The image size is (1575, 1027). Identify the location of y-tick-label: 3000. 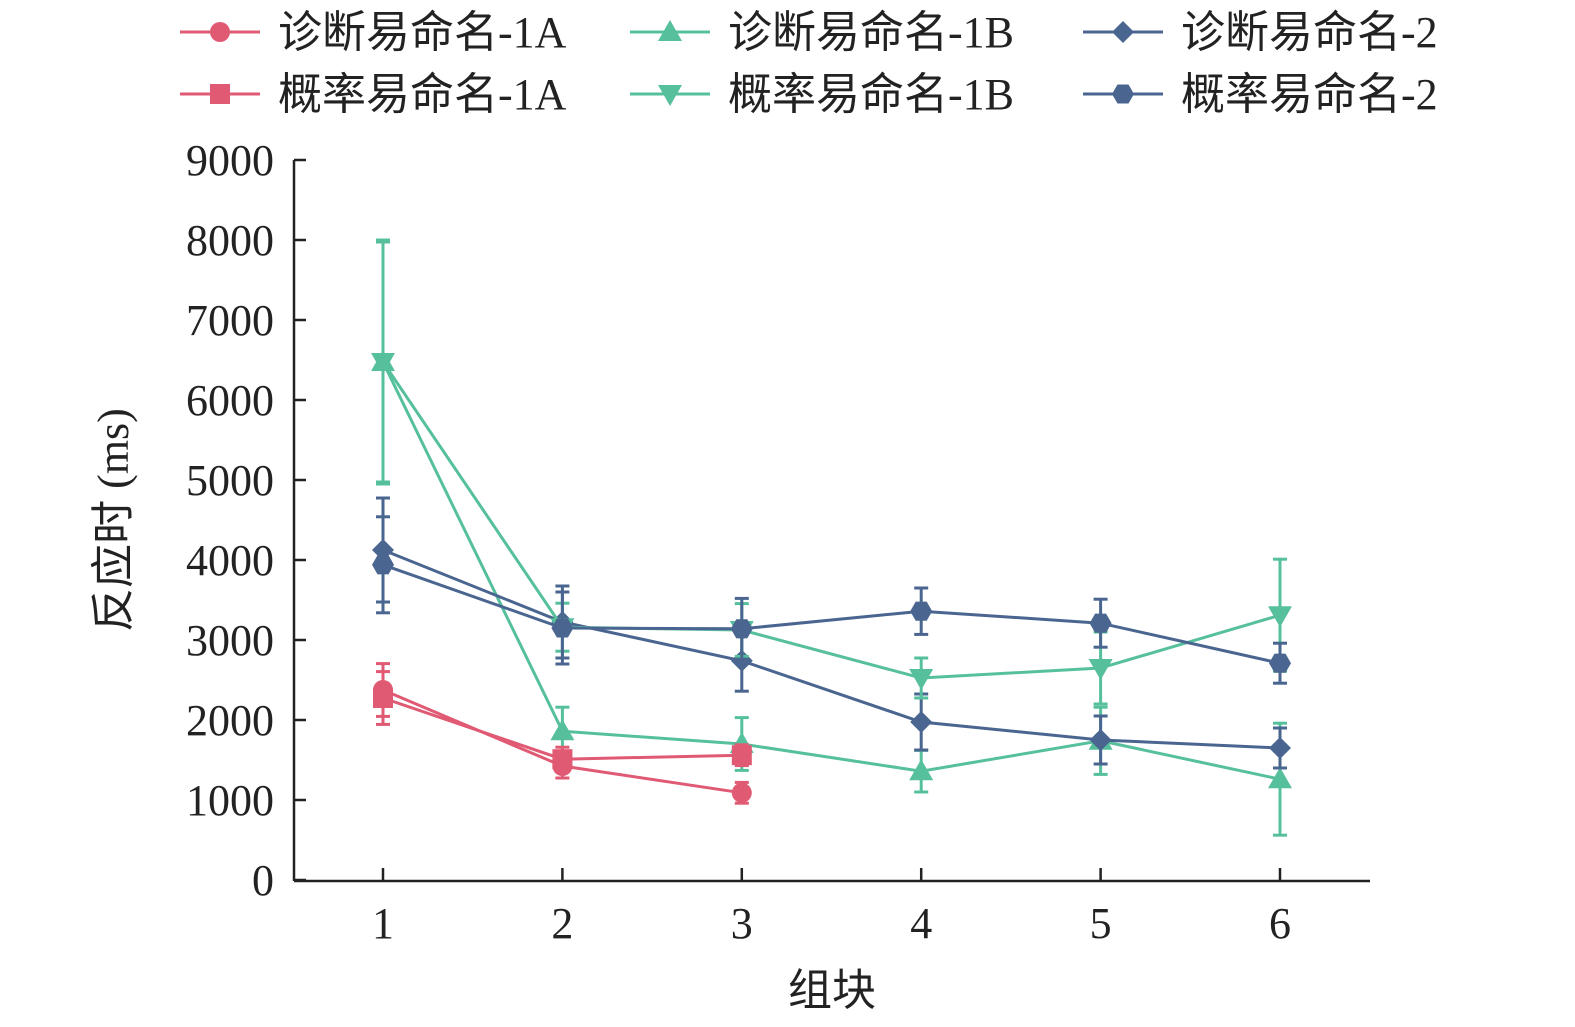
(230, 640).